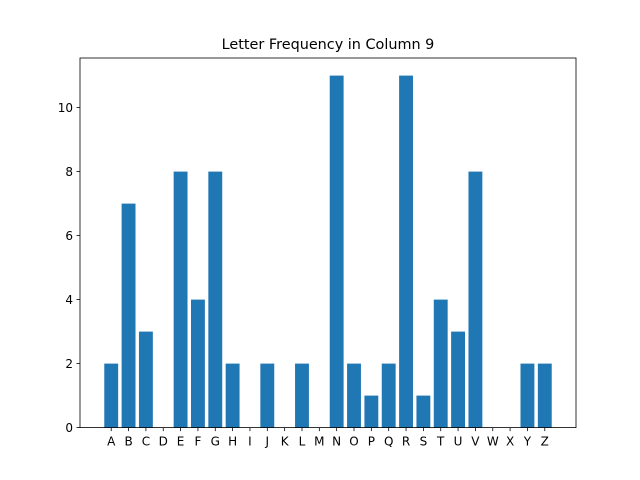 The width and height of the screenshot is (640, 480). I want to click on x-tick-label: C, so click(146, 442).